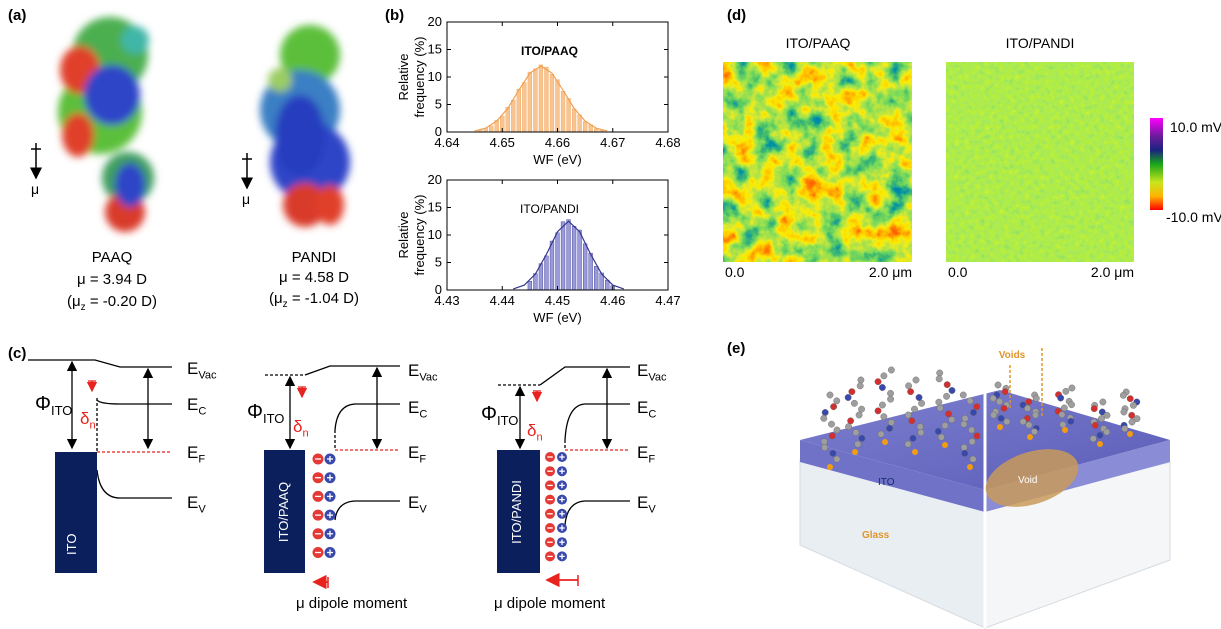 The height and width of the screenshot is (629, 1221). I want to click on electrode, so click(284, 511).